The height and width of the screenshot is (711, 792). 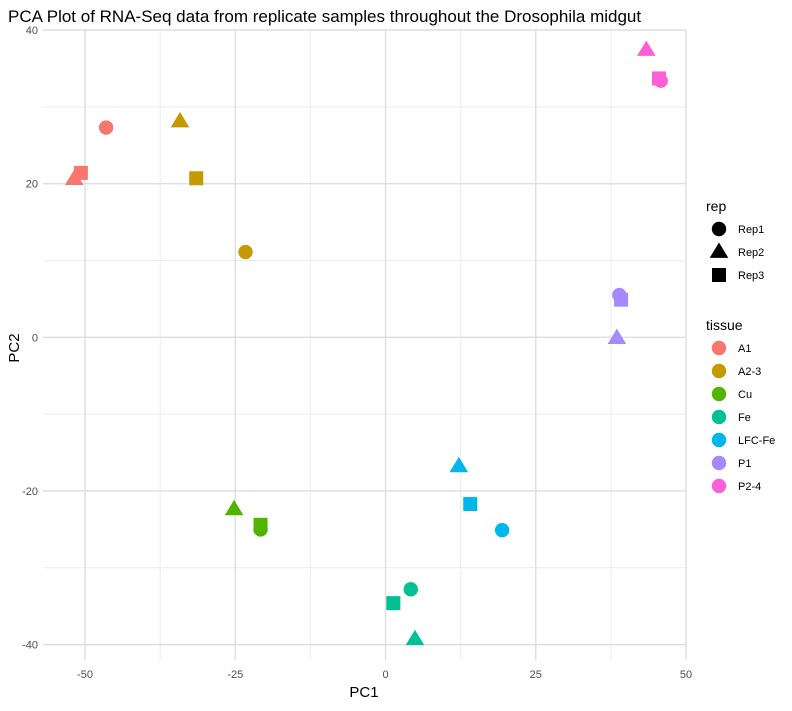 What do you see at coordinates (502, 530) in the screenshot?
I see `point-lfc-fe-rep1` at bounding box center [502, 530].